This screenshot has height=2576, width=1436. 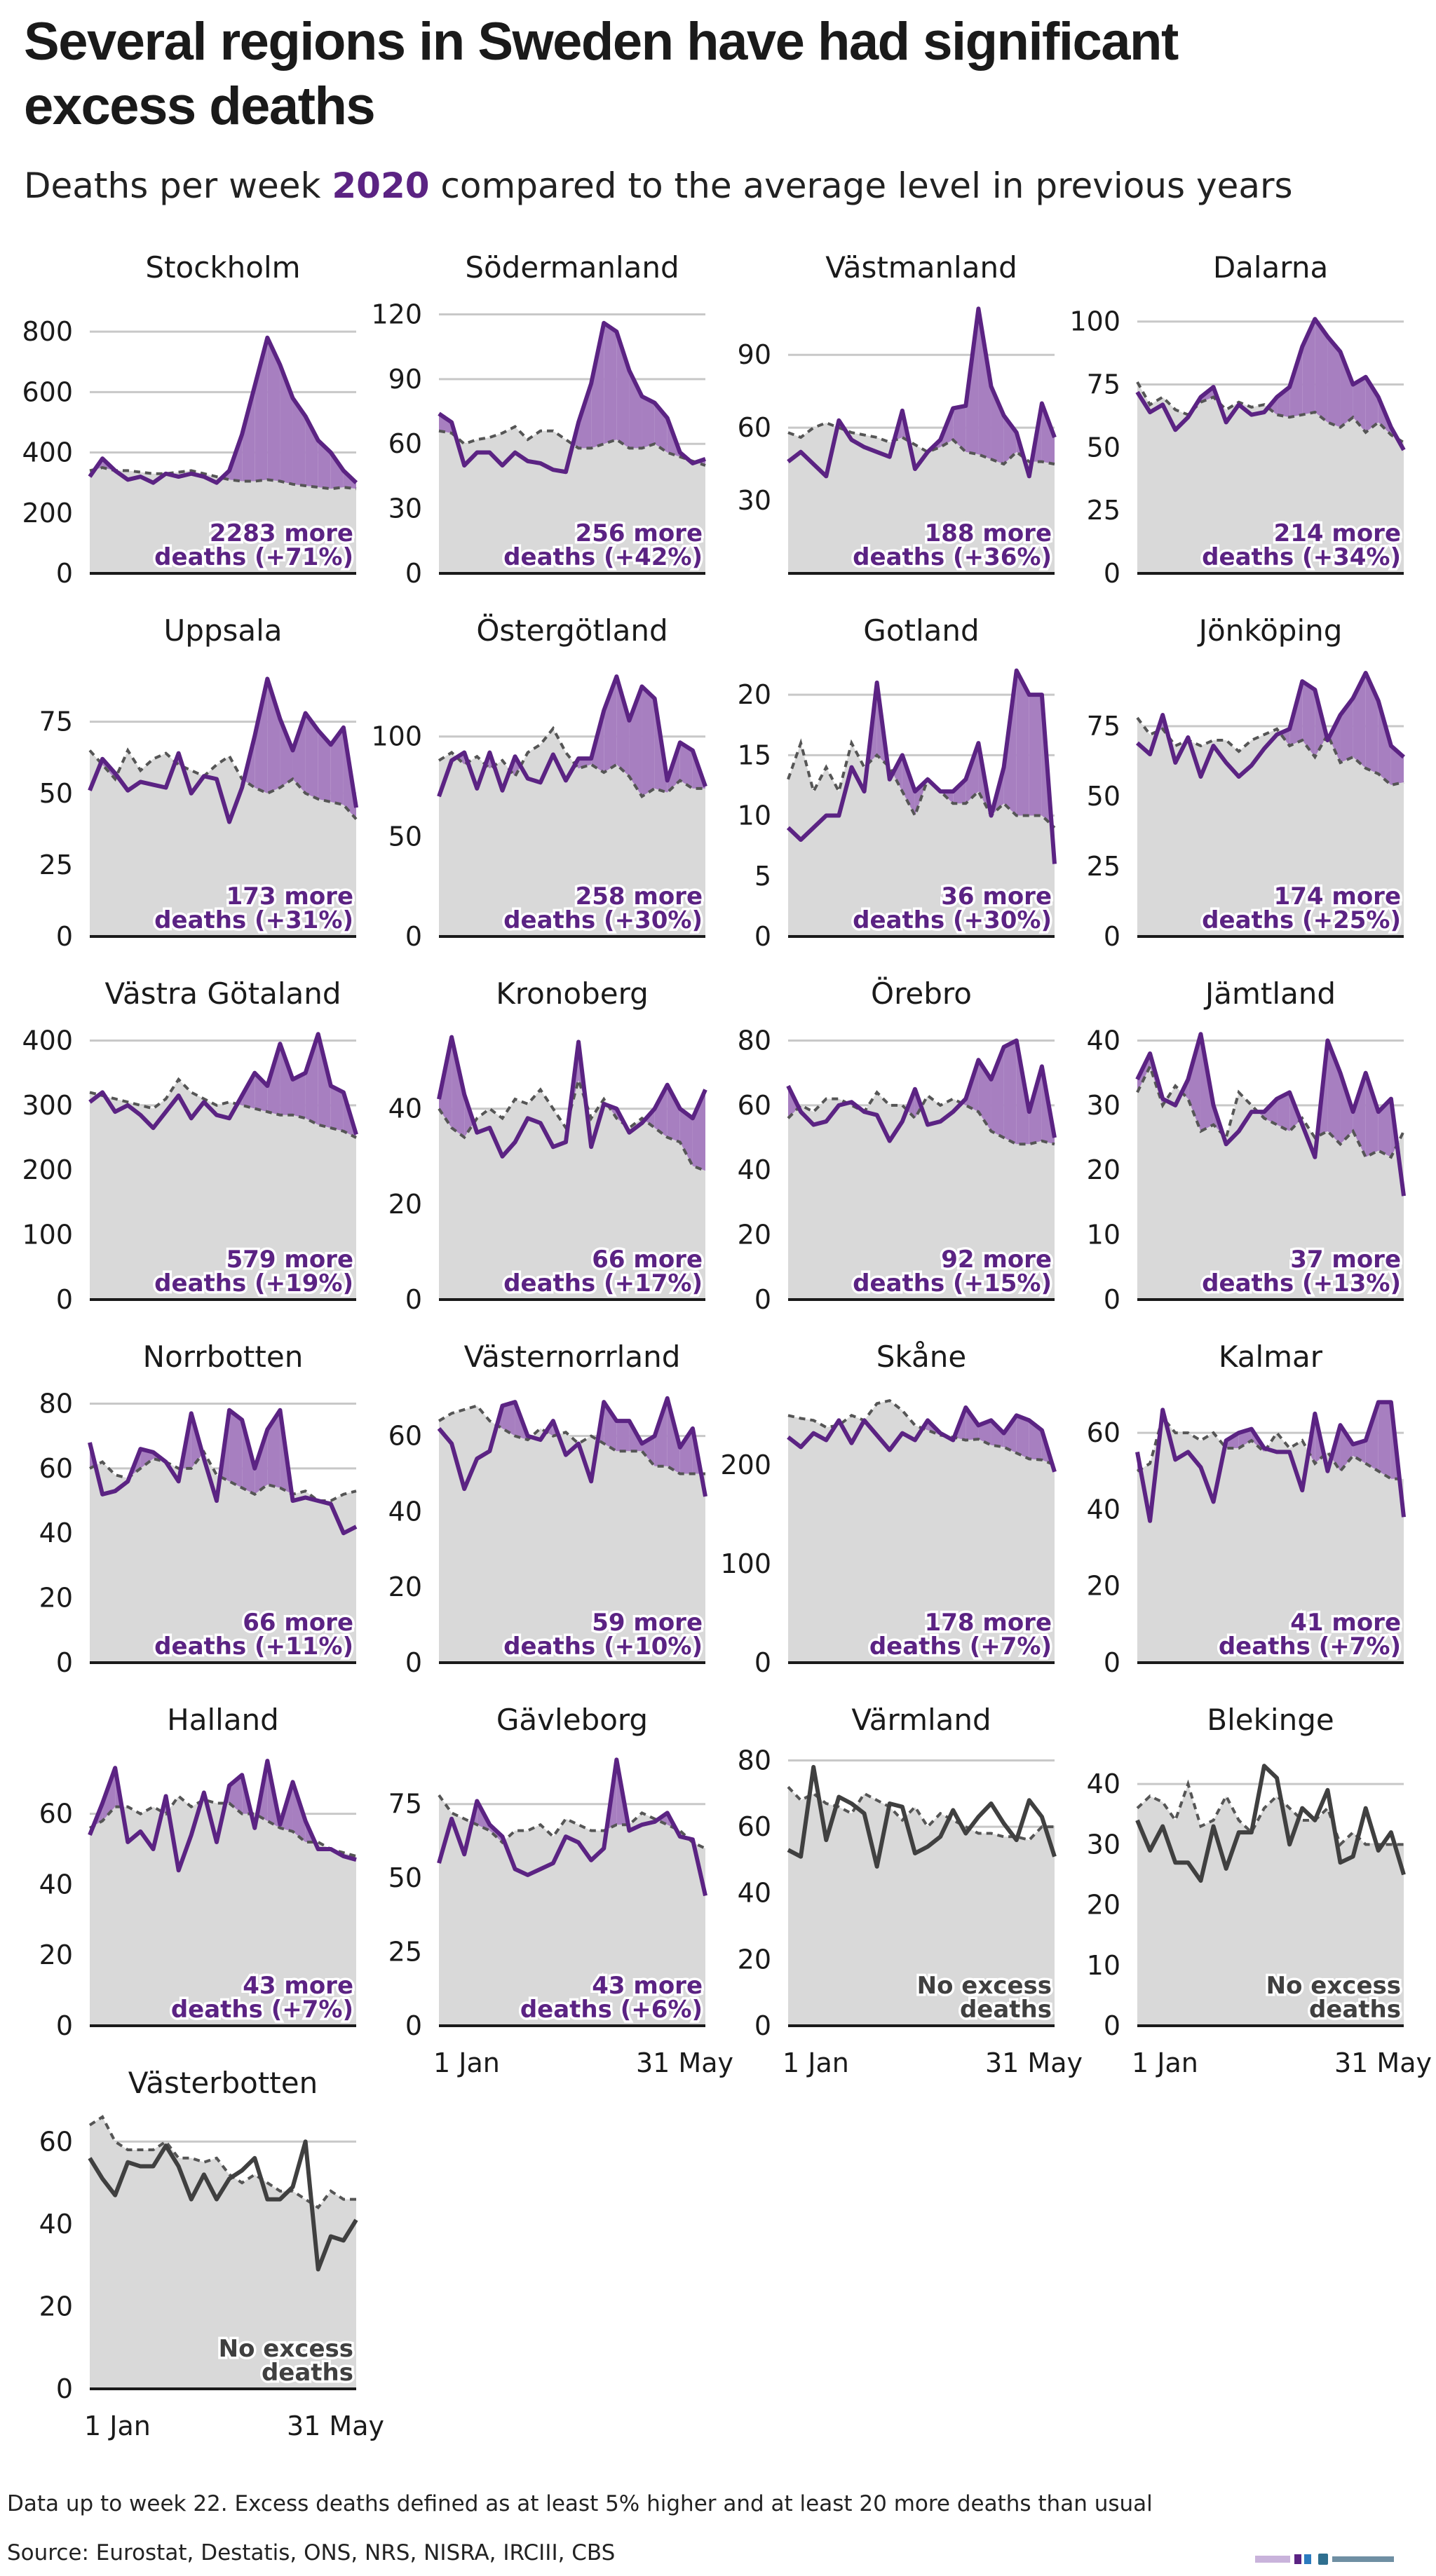 What do you see at coordinates (921, 1357) in the screenshot?
I see `panel-title: Skåne` at bounding box center [921, 1357].